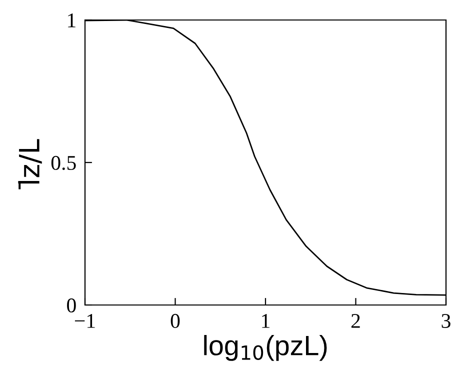 The width and height of the screenshot is (463, 383). What do you see at coordinates (71, 305) in the screenshot?
I see `y-tick-label: 0` at bounding box center [71, 305].